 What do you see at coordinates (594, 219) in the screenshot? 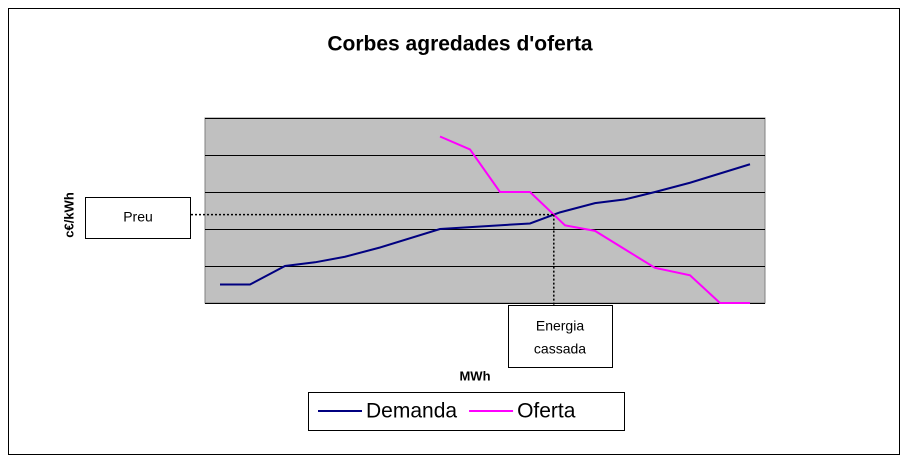
I see `data-line` at bounding box center [594, 219].